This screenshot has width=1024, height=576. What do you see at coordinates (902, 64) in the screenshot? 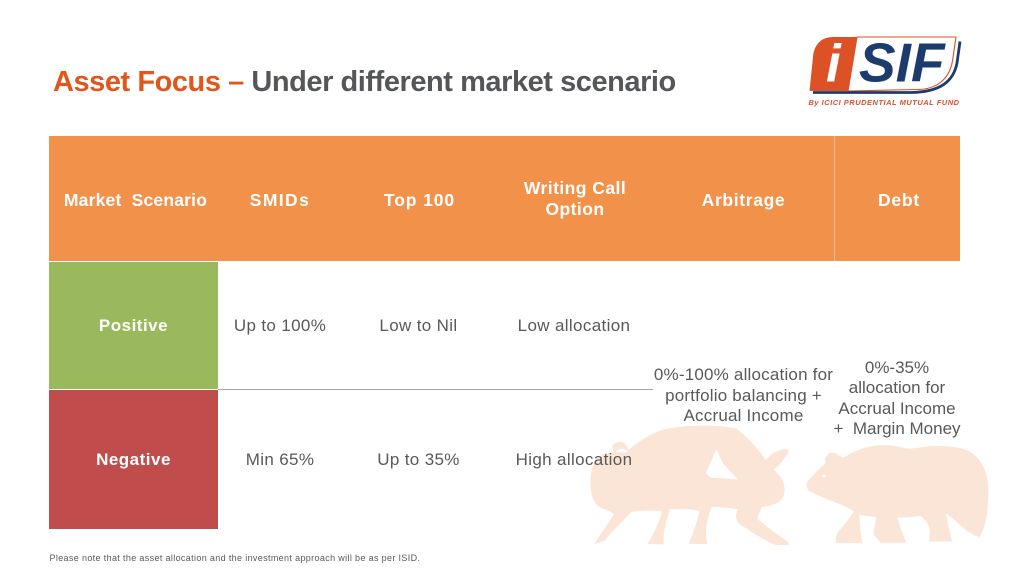
I see `svg-text: SIF` at bounding box center [902, 64].